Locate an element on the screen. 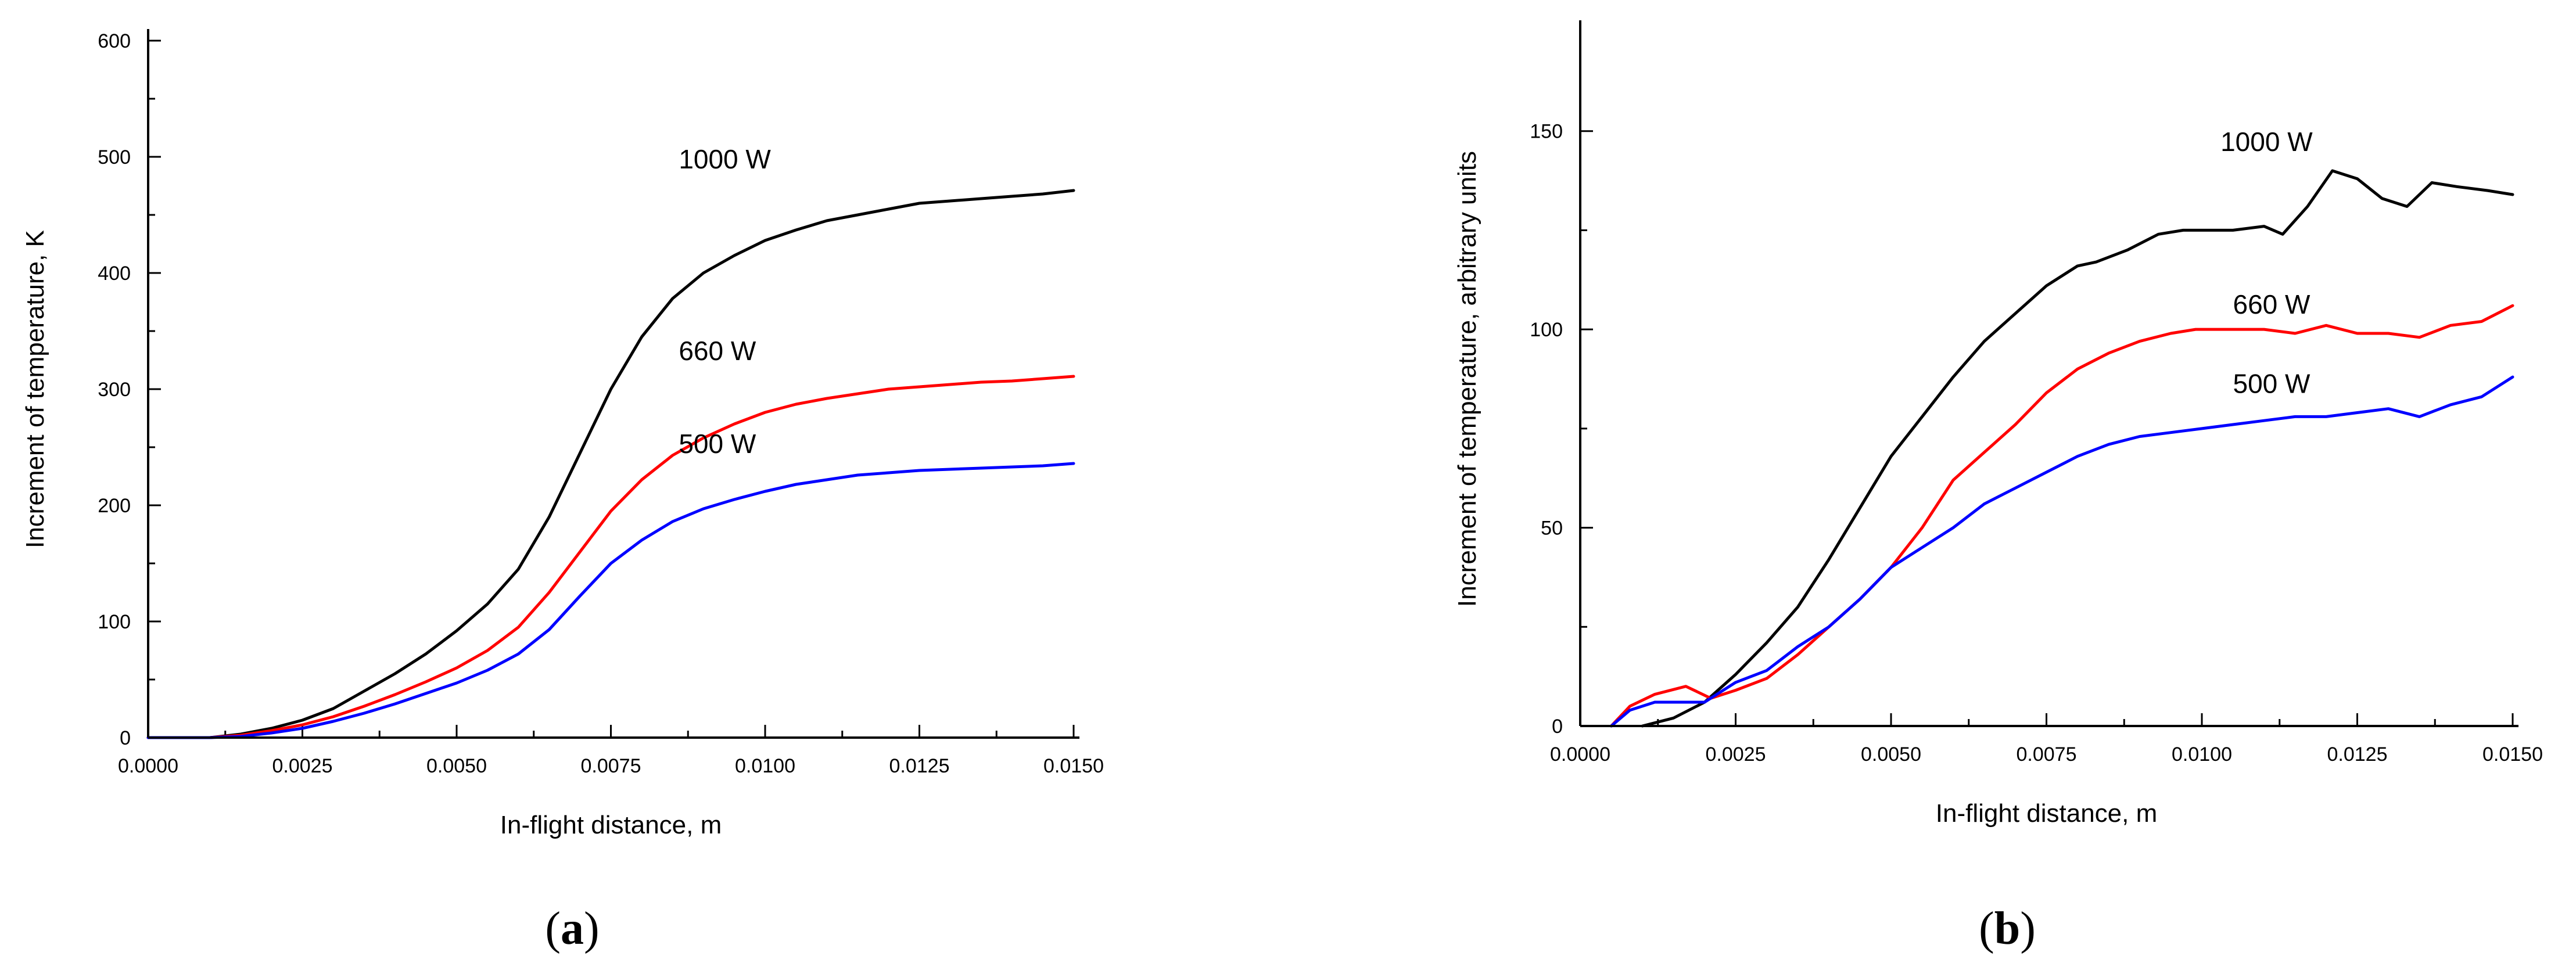 This screenshot has height=974, width=2576. panel-b-x-tick-label: 0.0075 is located at coordinates (2047, 754).